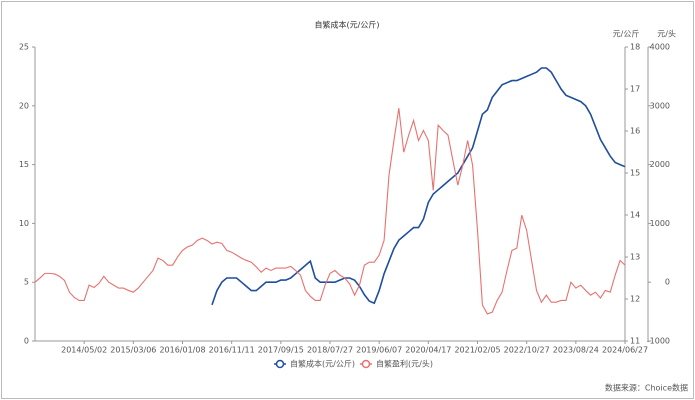 Image resolution: width=695 pixels, height=400 pixels. I want to click on y2-tick-label: 14, so click(635, 215).